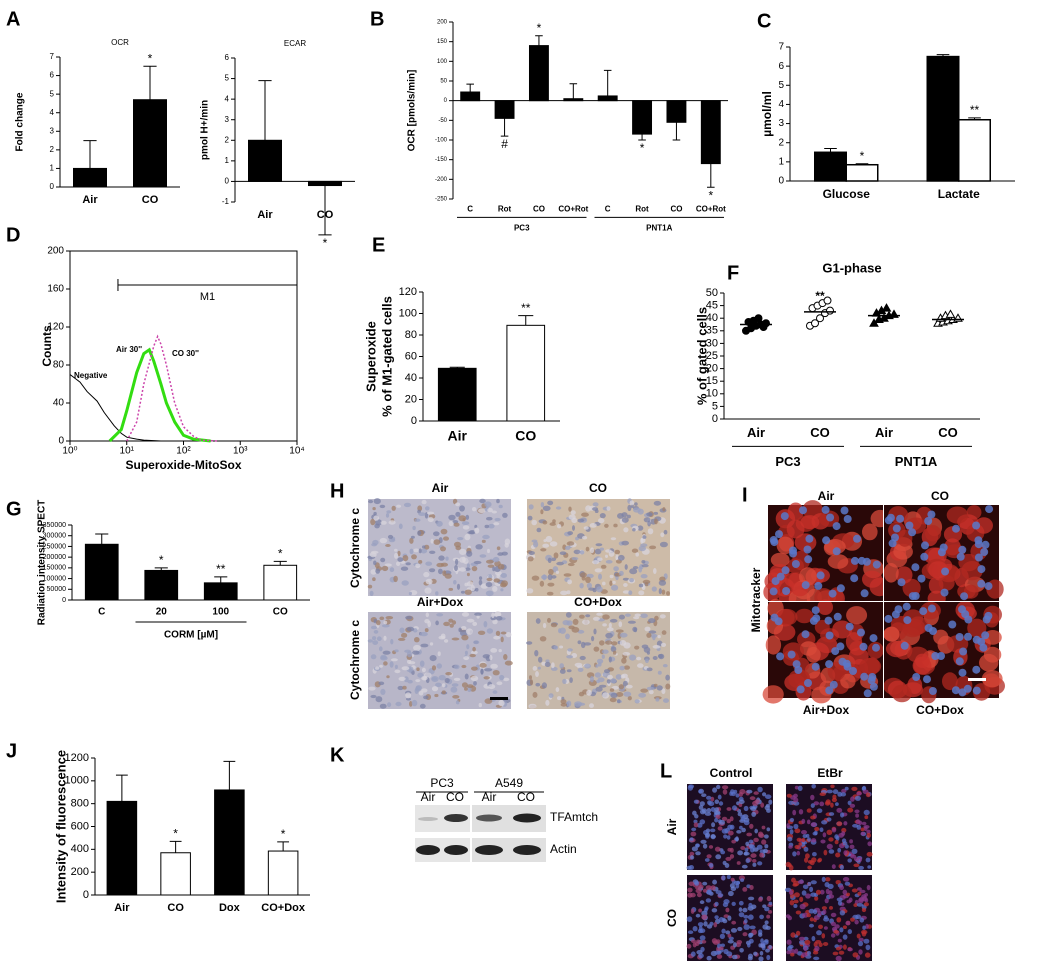 The width and height of the screenshot is (1050, 963). Describe the element at coordinates (412, 111) in the screenshot. I see `y-axis-label: OCR [pmols/min]` at that location.